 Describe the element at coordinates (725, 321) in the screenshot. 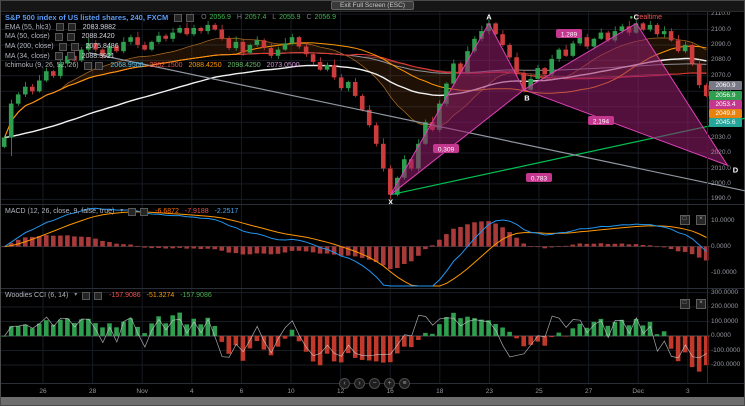

I see `cci-axis-tick: 100.0000` at that location.